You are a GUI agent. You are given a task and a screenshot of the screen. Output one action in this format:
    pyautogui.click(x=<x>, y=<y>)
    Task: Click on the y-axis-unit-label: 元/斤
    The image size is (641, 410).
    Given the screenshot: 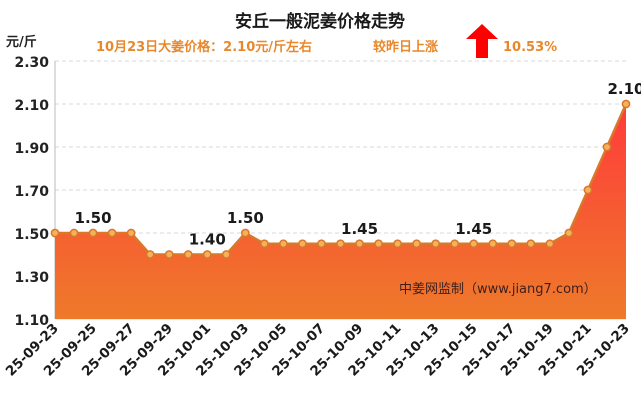 What is the action you would take?
    pyautogui.click(x=21, y=42)
    